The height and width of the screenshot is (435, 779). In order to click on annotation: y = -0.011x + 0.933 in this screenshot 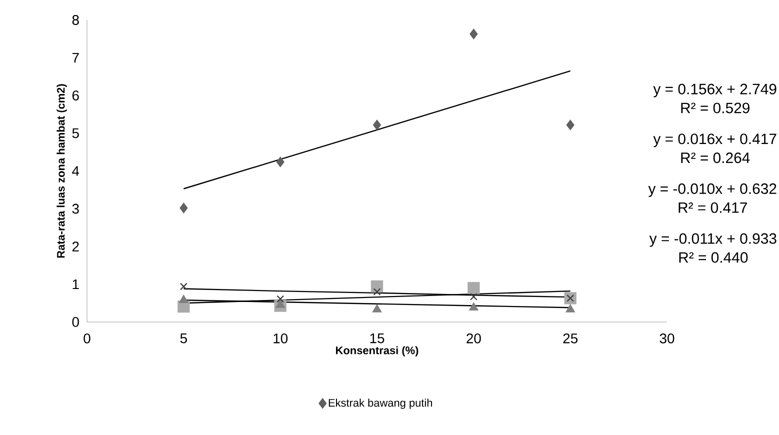, I will do `click(712, 240)`.